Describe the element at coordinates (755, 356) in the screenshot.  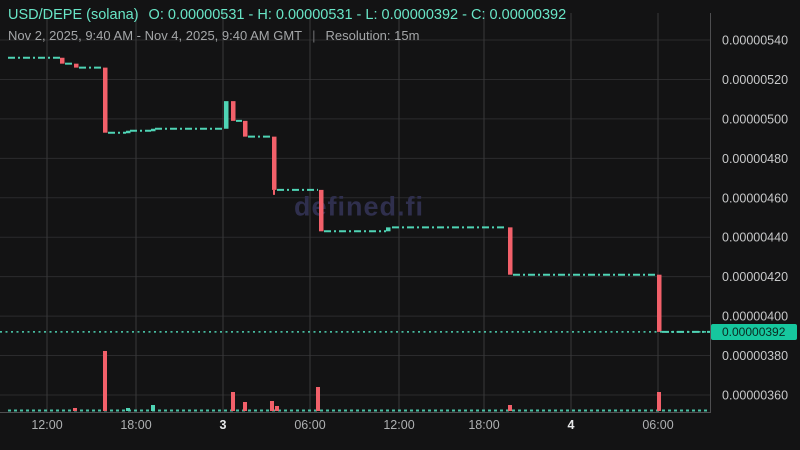
I see `price-axis-label: 0.00000380` at that location.